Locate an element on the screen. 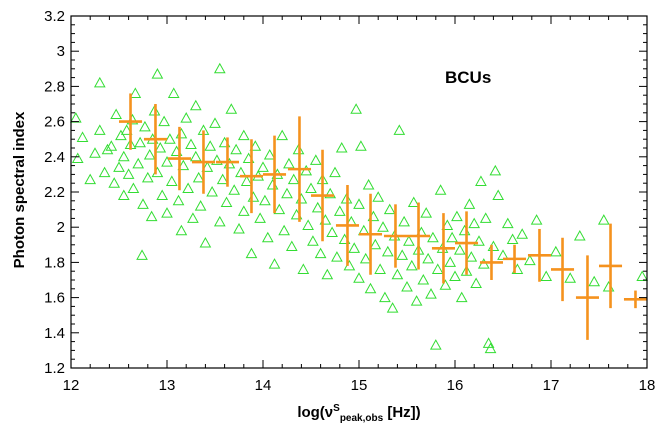 This screenshot has height=430, width=670. y-tick-label: 3 is located at coordinates (61, 51).